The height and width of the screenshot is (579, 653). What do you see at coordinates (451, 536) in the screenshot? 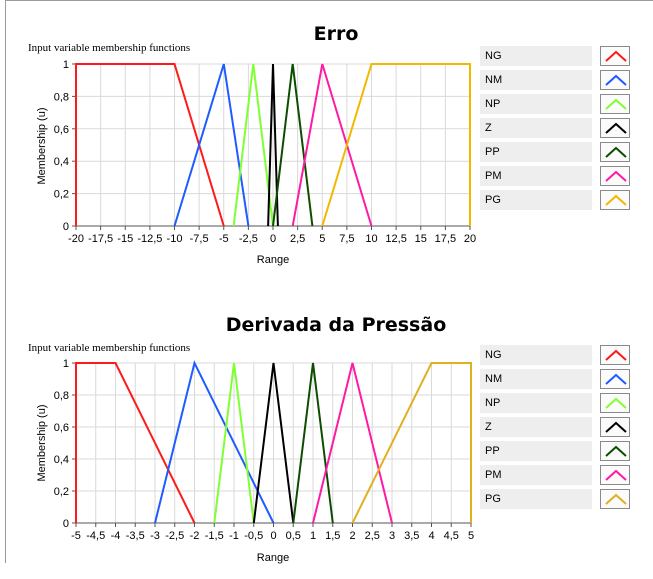
I see `x-tick-label: 4,5` at bounding box center [451, 536].